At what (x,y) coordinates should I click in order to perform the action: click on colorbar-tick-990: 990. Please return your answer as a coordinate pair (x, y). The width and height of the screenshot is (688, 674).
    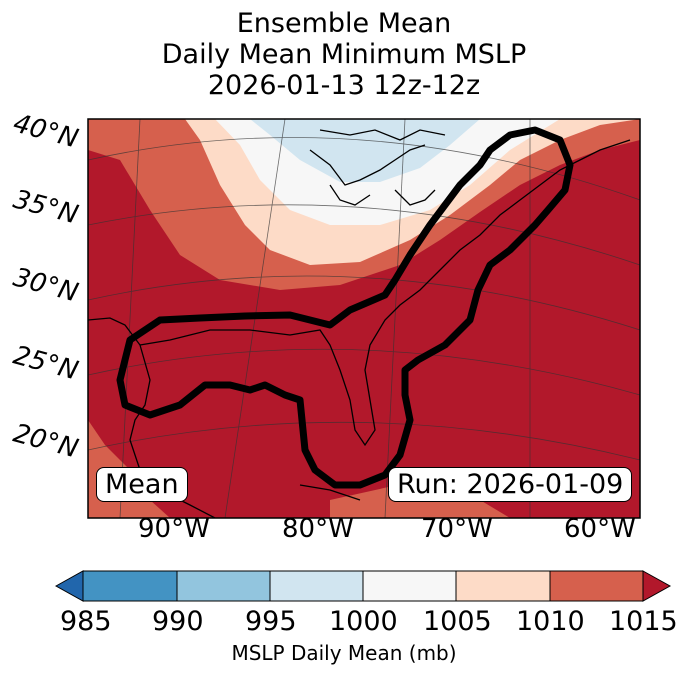
    Looking at the image, I should click on (178, 621).